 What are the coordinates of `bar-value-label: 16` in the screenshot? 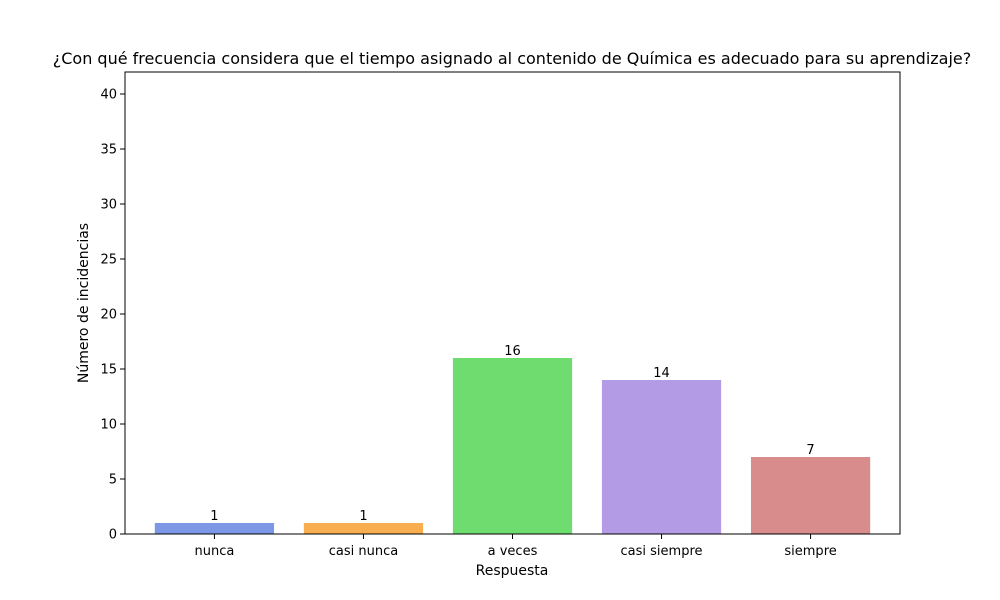 It's located at (512, 351).